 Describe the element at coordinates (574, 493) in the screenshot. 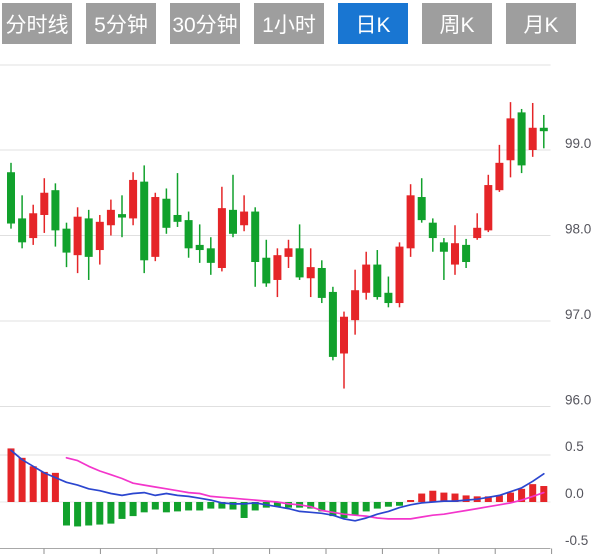

I see `macd-axis-label: 0.0` at that location.